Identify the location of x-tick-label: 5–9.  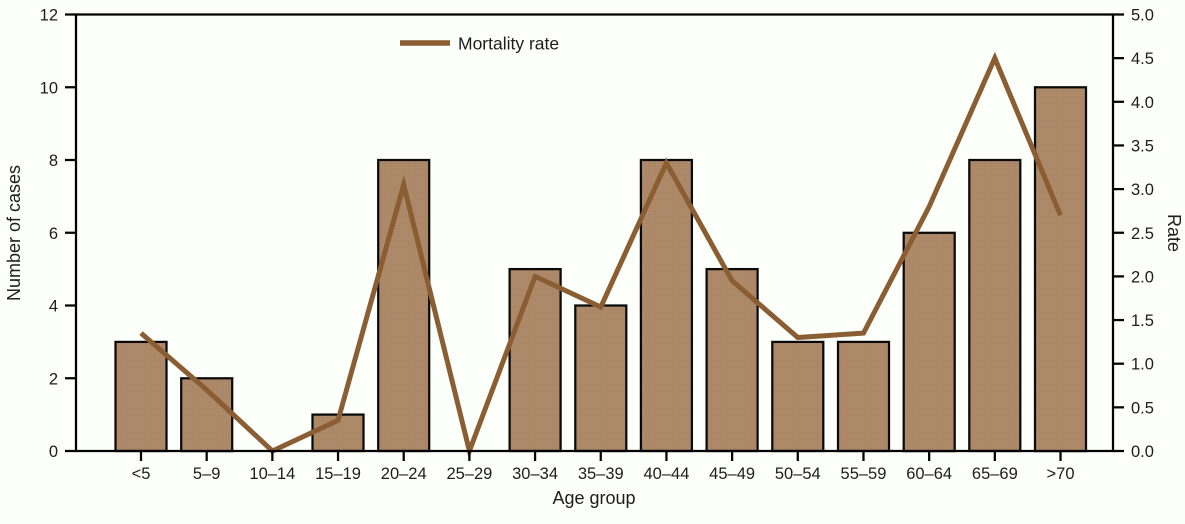
(207, 474).